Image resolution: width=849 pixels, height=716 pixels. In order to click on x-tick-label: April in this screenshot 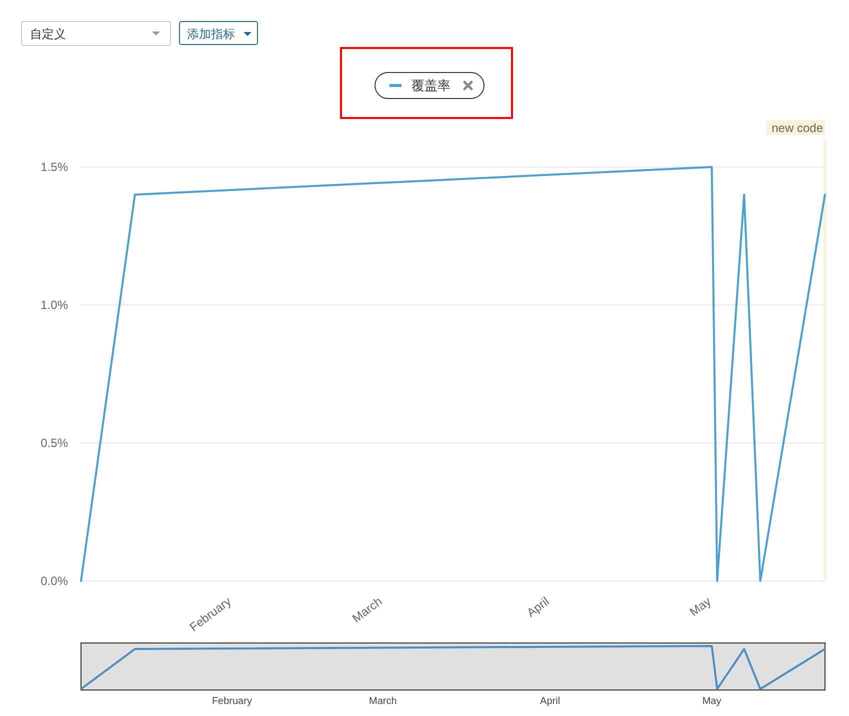, I will do `click(550, 701)`.